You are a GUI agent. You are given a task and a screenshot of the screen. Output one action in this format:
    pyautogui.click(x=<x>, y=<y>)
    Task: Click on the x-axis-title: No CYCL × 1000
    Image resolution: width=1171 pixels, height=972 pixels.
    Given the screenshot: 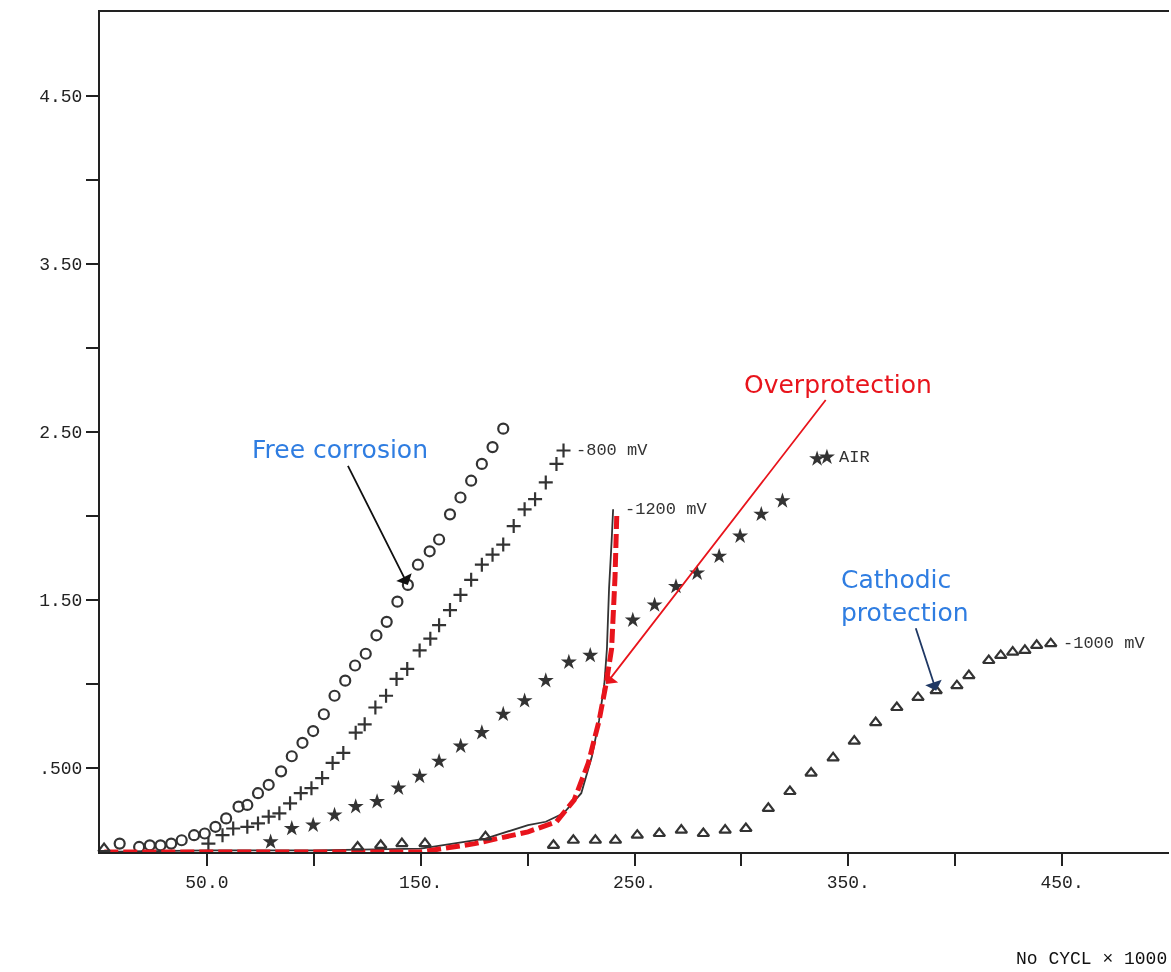 What is the action you would take?
    pyautogui.click(x=1092, y=959)
    